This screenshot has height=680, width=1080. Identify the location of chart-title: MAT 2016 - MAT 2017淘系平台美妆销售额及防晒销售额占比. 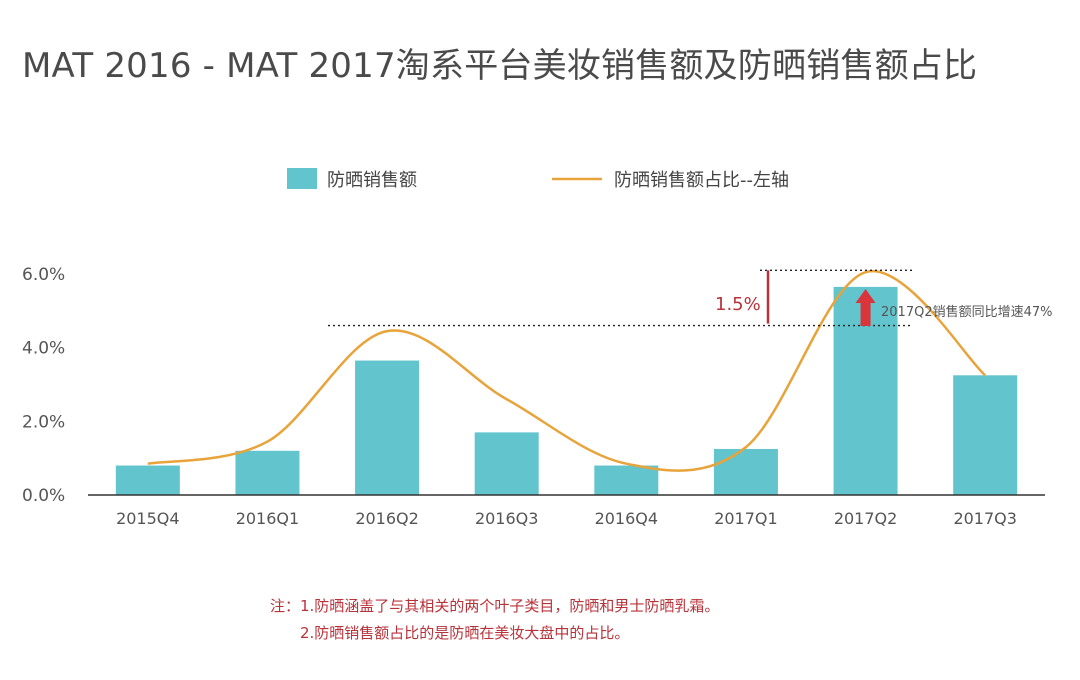
(500, 66).